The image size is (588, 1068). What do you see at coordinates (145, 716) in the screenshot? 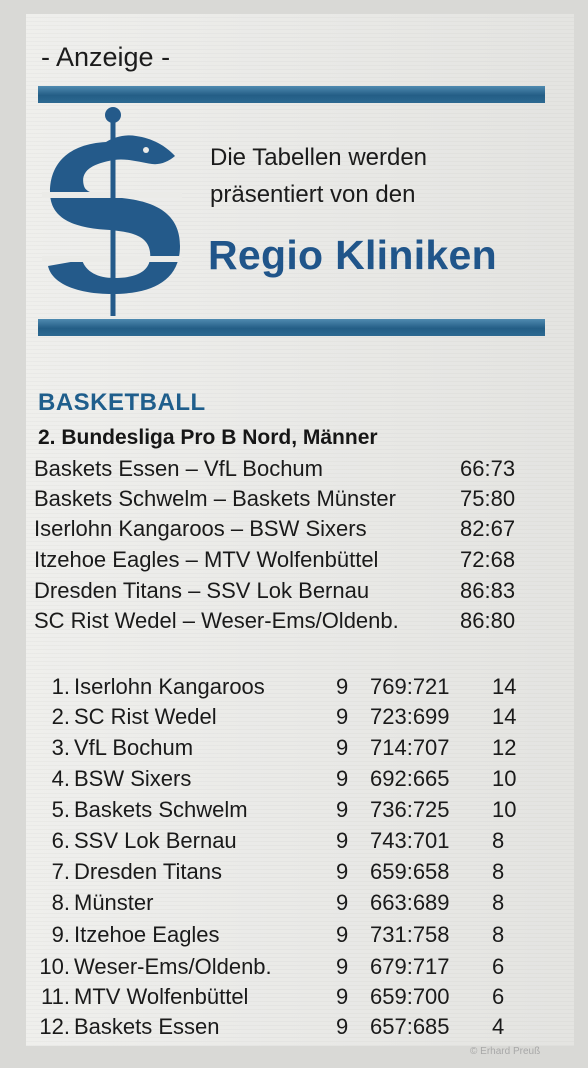
I see `table-team: SC Rist Wedel` at bounding box center [145, 716].